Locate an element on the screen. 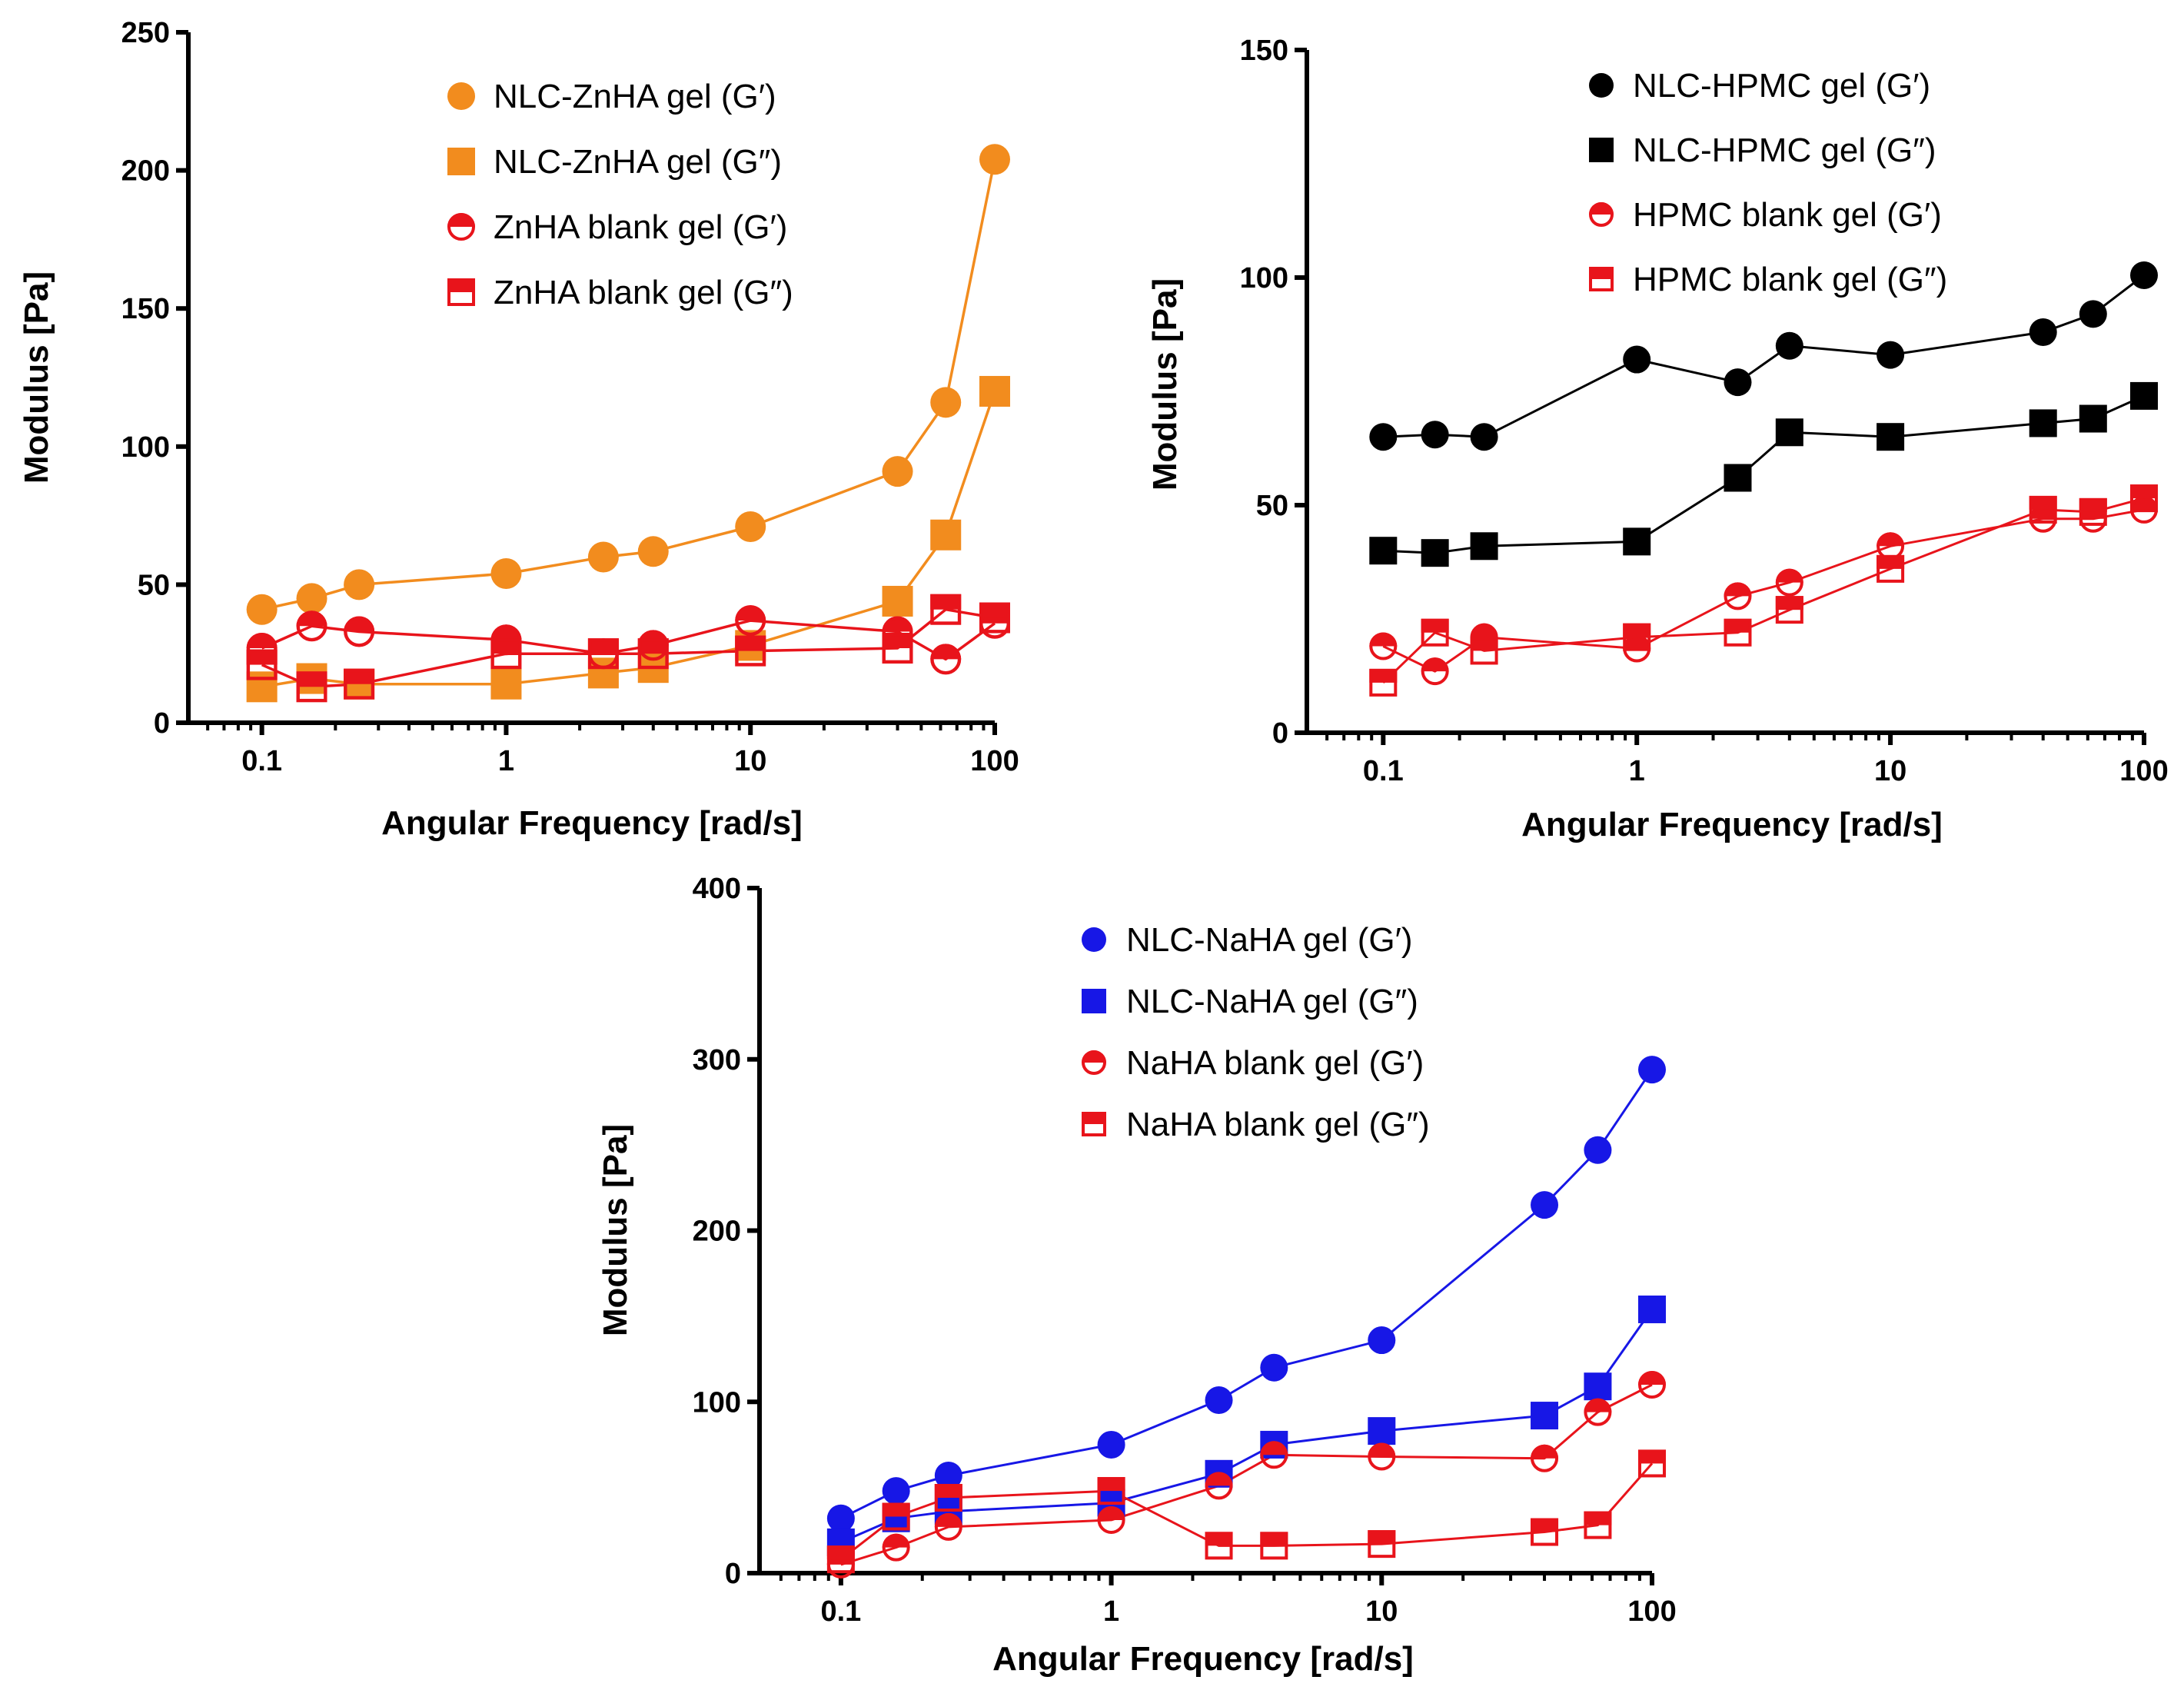  y-tick-label: 250 is located at coordinates (145, 33).